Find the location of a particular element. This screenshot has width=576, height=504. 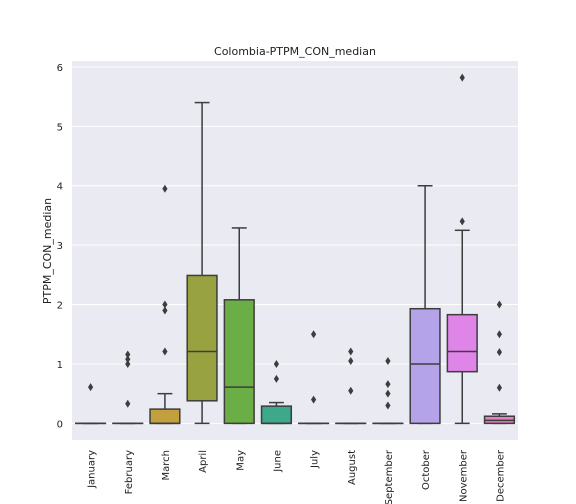

y-tick-label: 4 is located at coordinates (60, 187).